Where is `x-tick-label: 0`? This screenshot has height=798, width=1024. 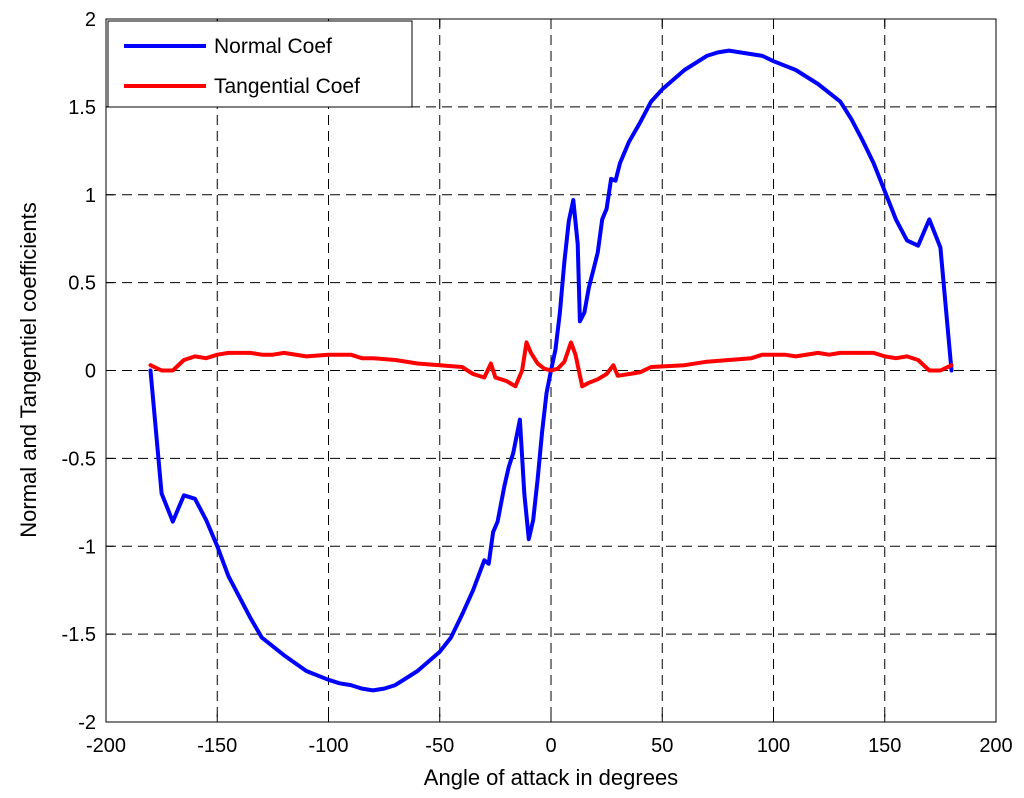
x-tick-label: 0 is located at coordinates (550, 746).